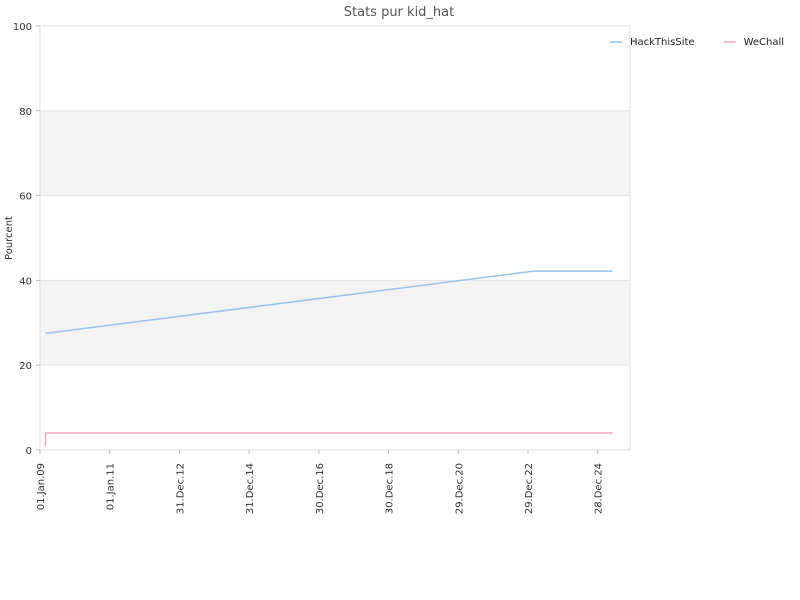 This screenshot has width=800, height=600. What do you see at coordinates (390, 488) in the screenshot?
I see `x-tick-label: 30.Dec.18` at bounding box center [390, 488].